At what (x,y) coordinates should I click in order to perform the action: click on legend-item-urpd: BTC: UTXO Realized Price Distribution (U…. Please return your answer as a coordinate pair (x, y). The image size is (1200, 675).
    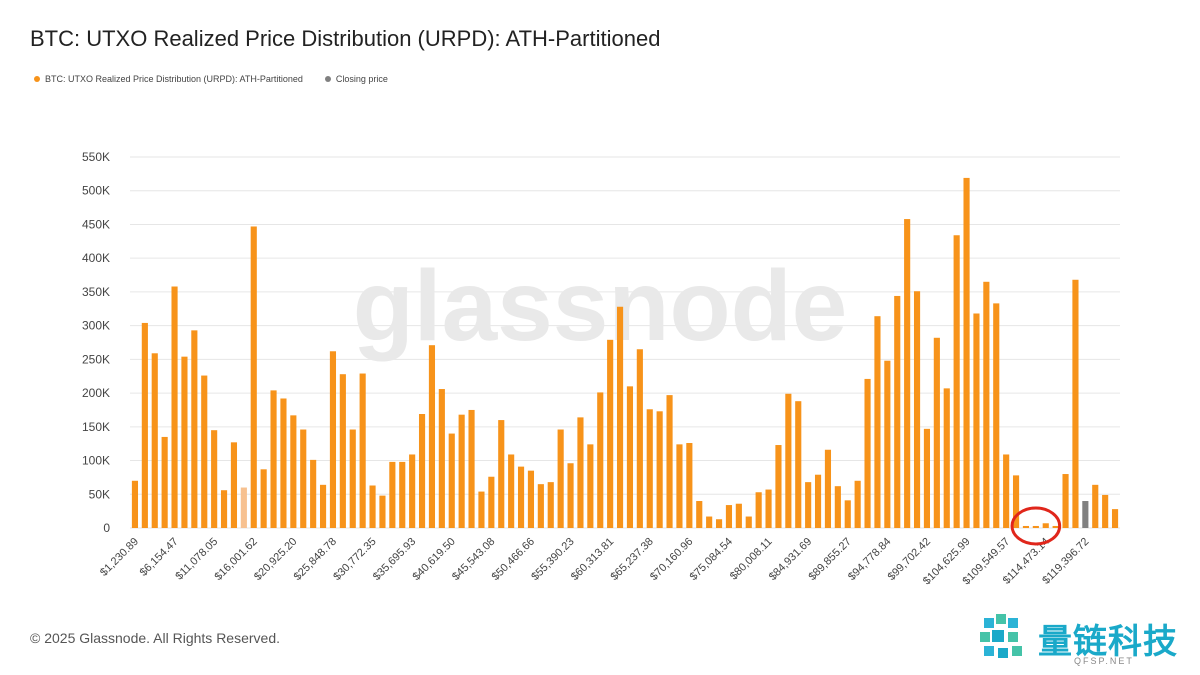
    Looking at the image, I should click on (168, 79).